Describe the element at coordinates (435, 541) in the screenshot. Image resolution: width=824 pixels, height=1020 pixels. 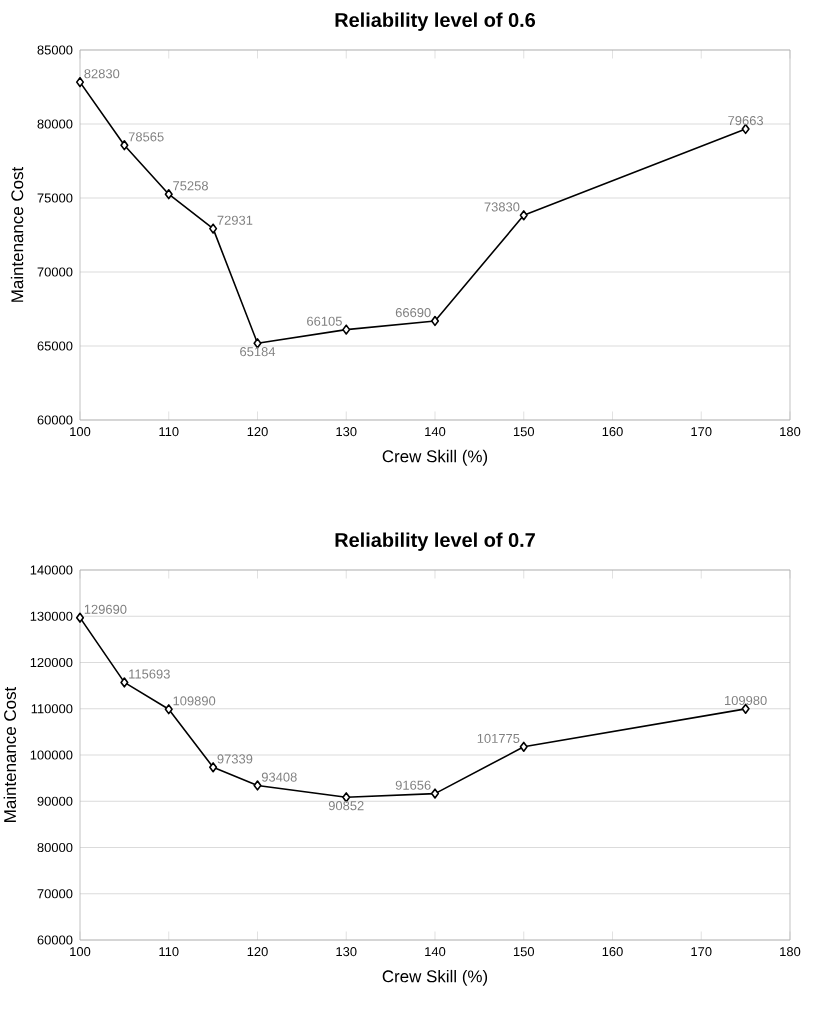
I see `chart-title: Reliability level of 0.7` at that location.